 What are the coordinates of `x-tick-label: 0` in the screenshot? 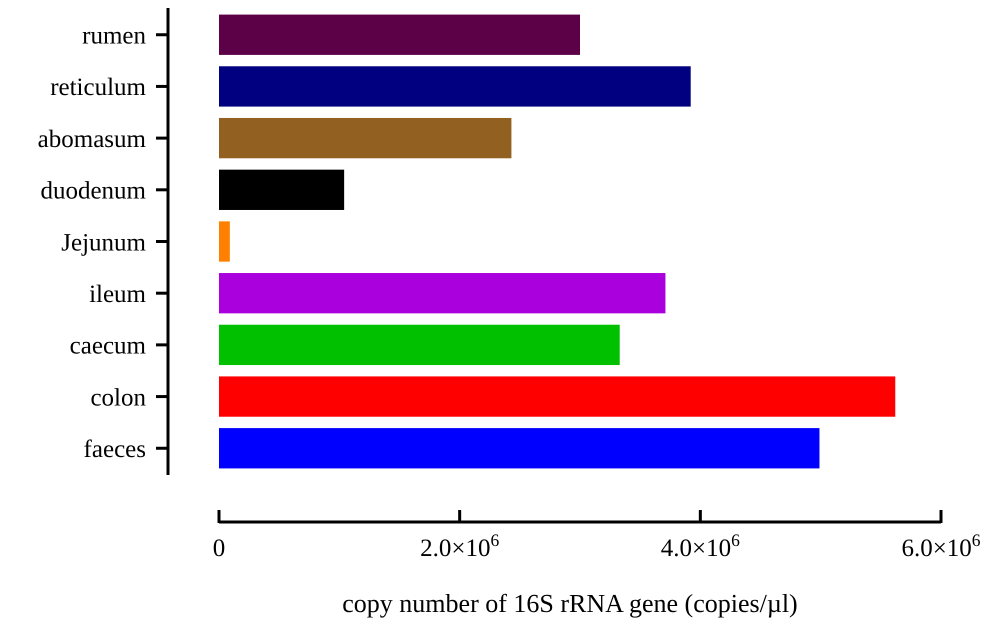 It's located at (219, 548).